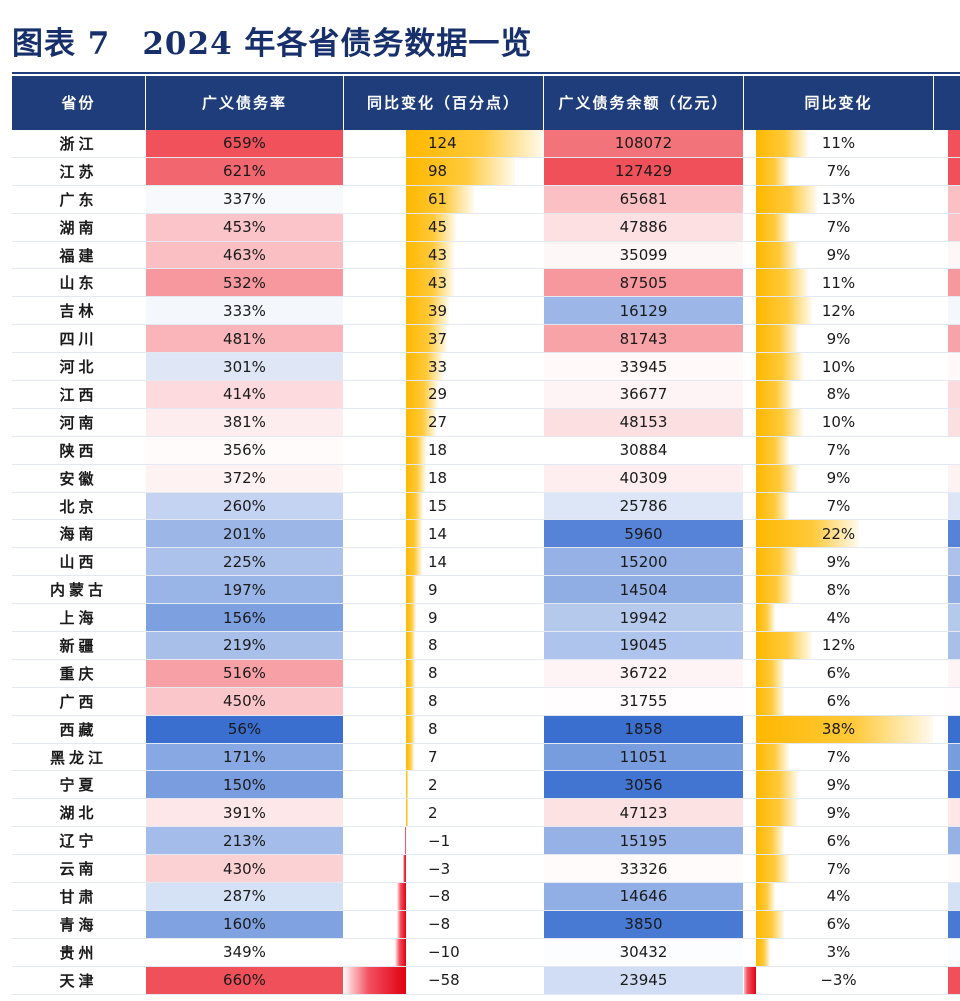  What do you see at coordinates (79, 562) in the screenshot?
I see `province-cell: 山西` at bounding box center [79, 562].